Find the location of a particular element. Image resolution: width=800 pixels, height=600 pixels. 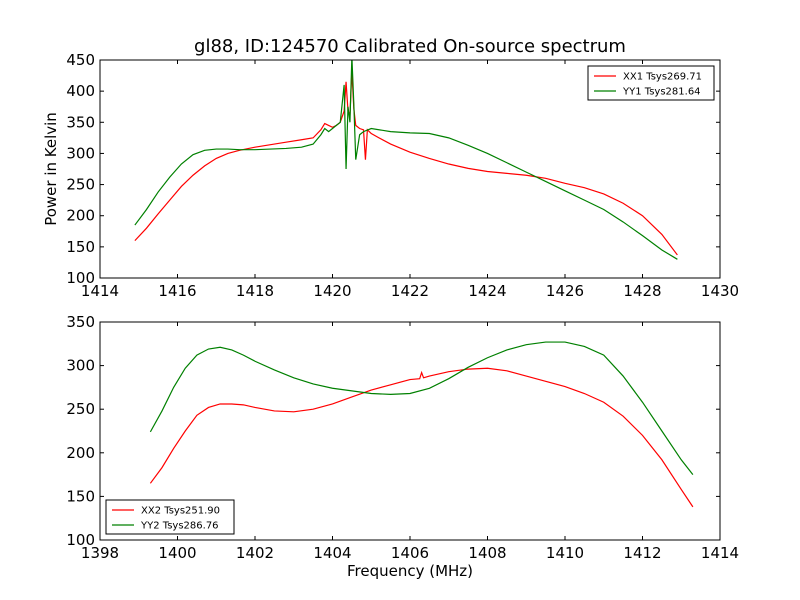

legend: XX2 Tsys251.90 YY2 Tsys286.76 is located at coordinates (170, 517).